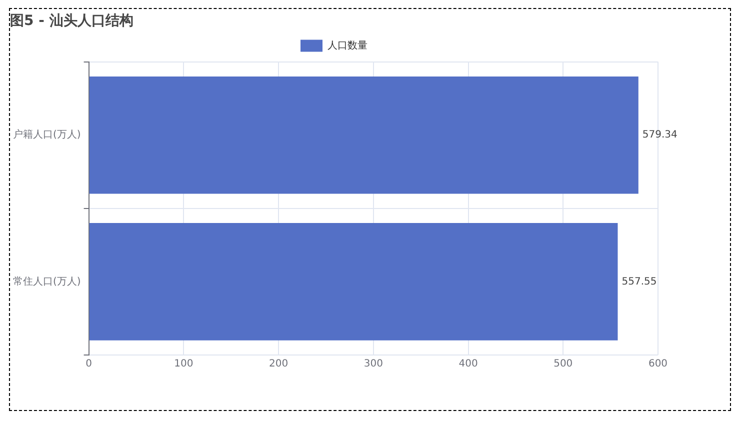  Describe the element at coordinates (373, 364) in the screenshot. I see `x-tick-label: 300` at that location.